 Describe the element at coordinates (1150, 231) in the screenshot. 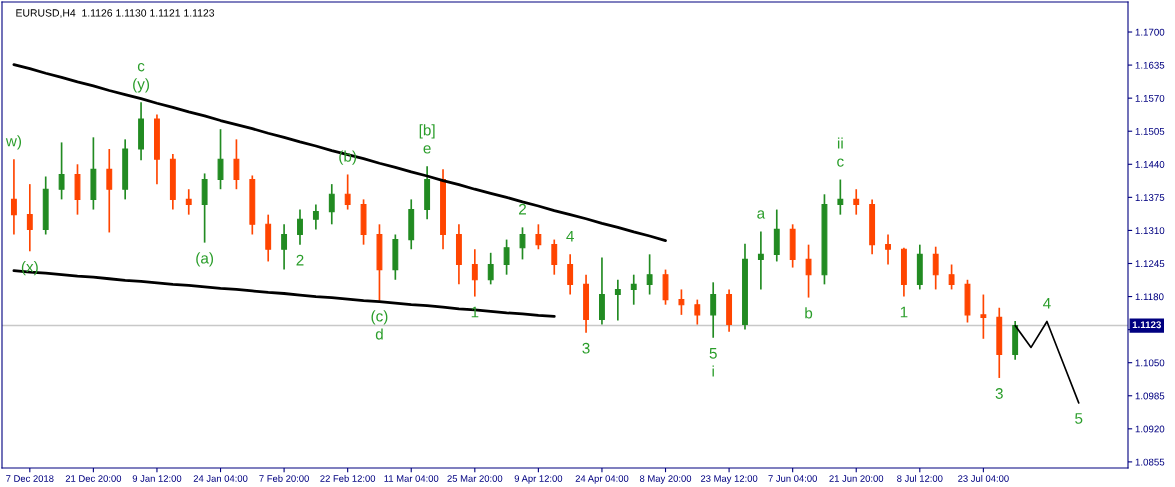

I see `y-tick-label: 1.1310` at that location.